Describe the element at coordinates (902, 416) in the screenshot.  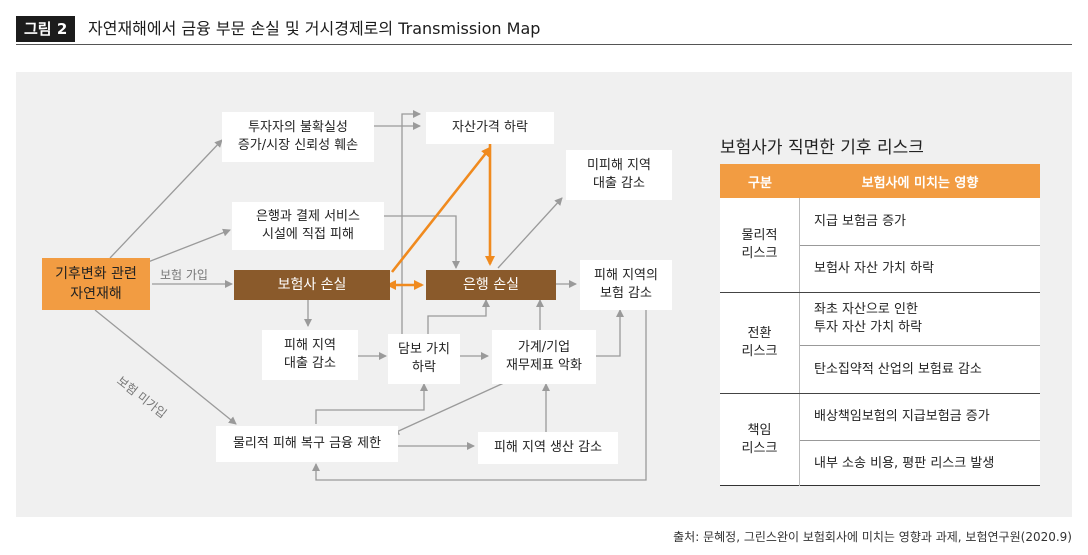
I see `impact-cell: 배상책임보험의 지급보험금 증가` at that location.